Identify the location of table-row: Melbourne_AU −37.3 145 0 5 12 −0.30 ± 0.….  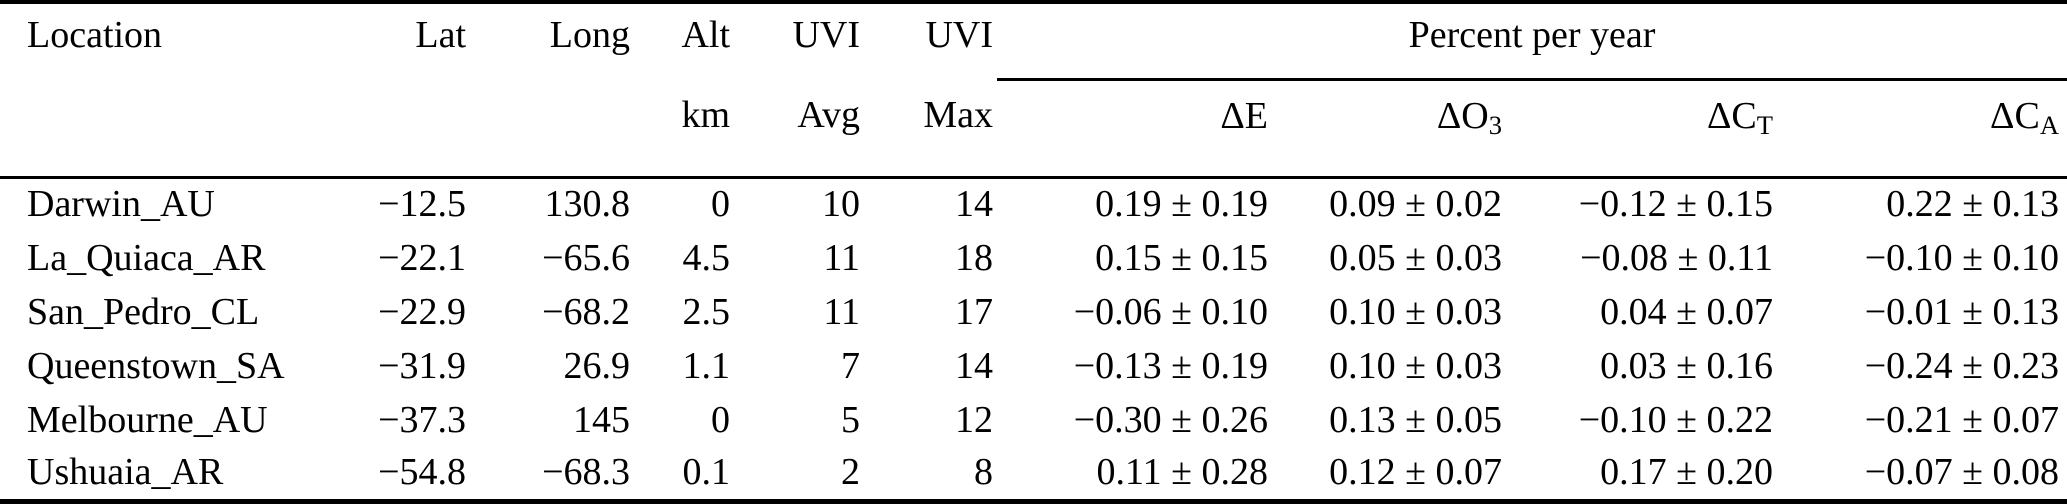
(1033, 421).